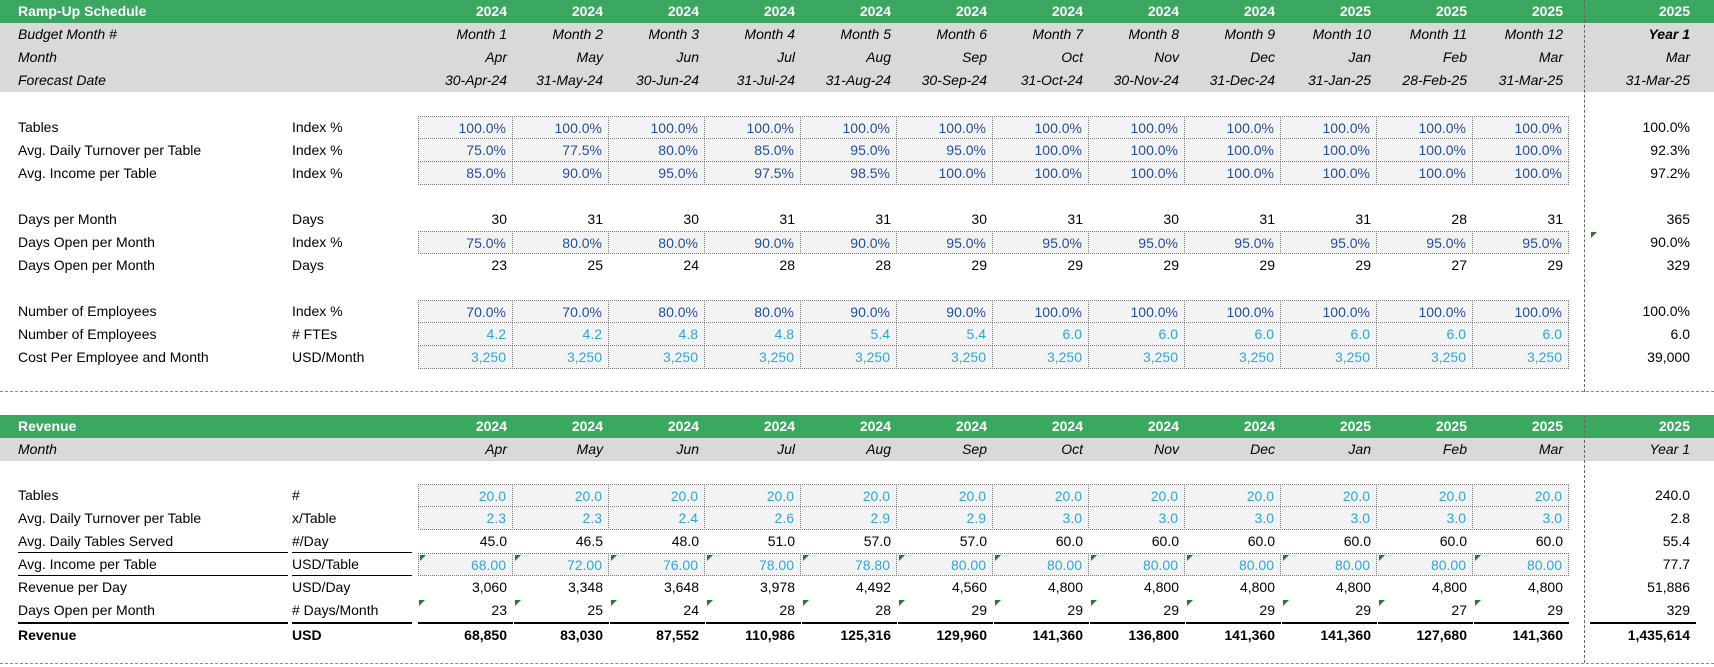 The image size is (1714, 667). What do you see at coordinates (72, 587) in the screenshot?
I see `row-label: Revenue per Day` at bounding box center [72, 587].